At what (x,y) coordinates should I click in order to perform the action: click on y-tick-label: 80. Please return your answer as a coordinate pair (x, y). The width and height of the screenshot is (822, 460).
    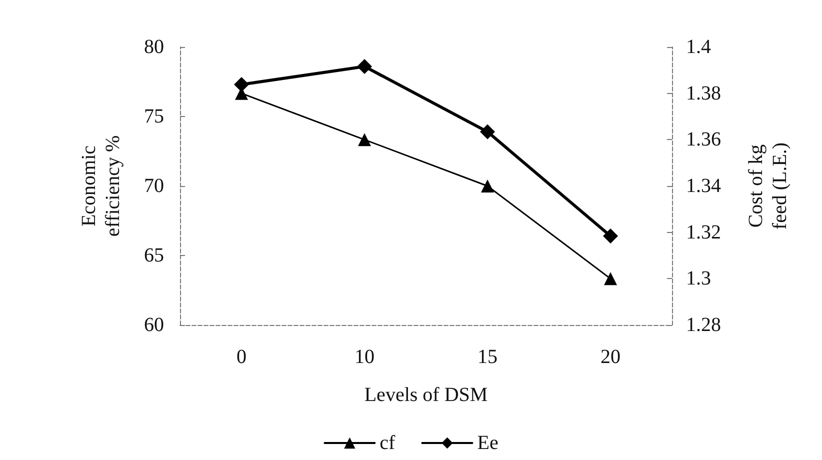
    Looking at the image, I should click on (154, 47).